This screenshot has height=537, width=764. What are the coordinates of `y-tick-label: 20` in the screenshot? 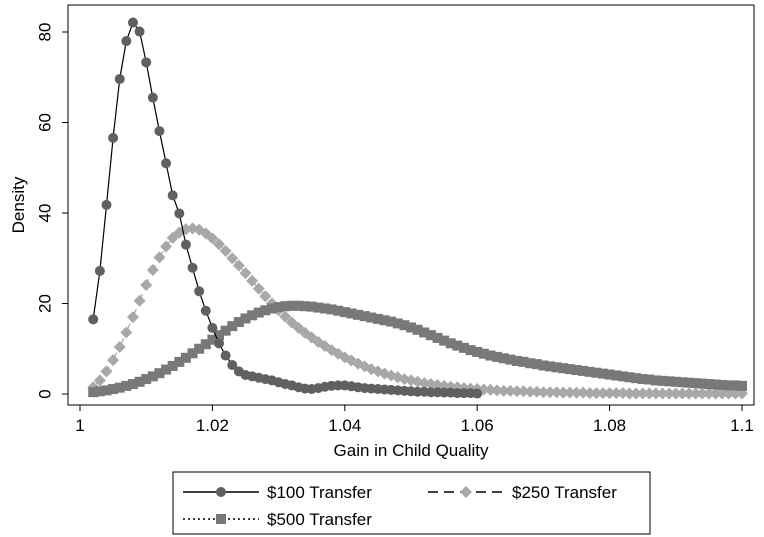 It's located at (44, 303).